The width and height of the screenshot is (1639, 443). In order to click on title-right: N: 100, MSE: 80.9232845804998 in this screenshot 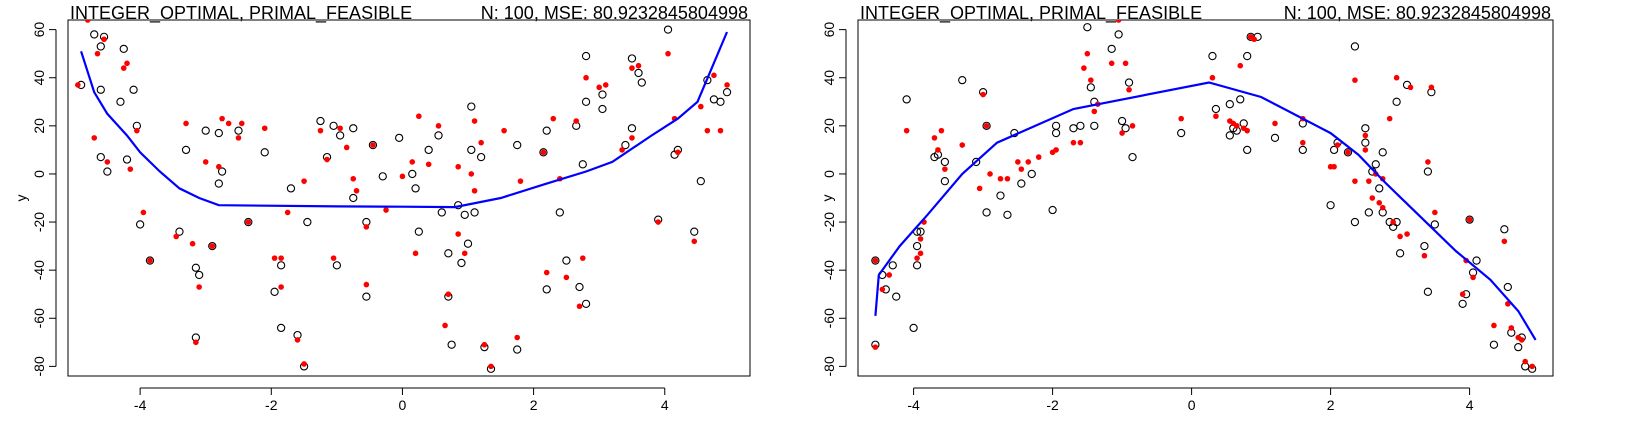, I will do `click(614, 13)`.